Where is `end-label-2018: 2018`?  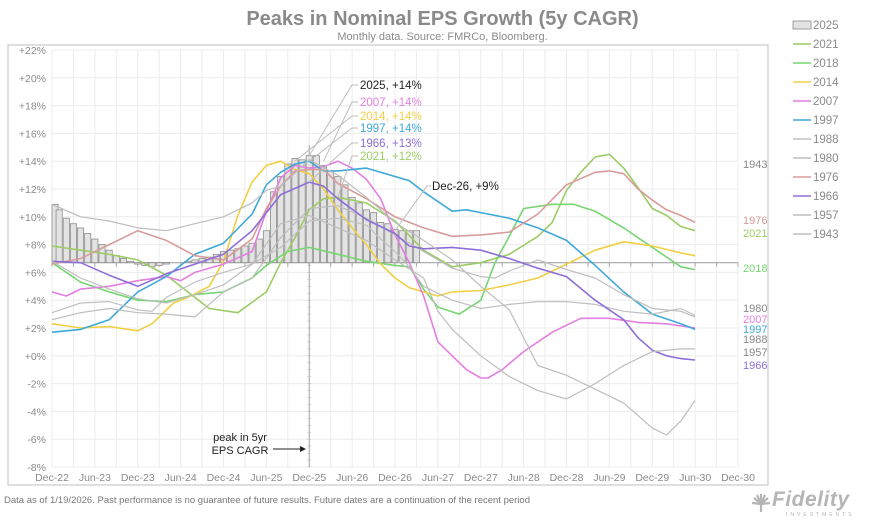
end-label-2018: 2018 is located at coordinates (755, 269).